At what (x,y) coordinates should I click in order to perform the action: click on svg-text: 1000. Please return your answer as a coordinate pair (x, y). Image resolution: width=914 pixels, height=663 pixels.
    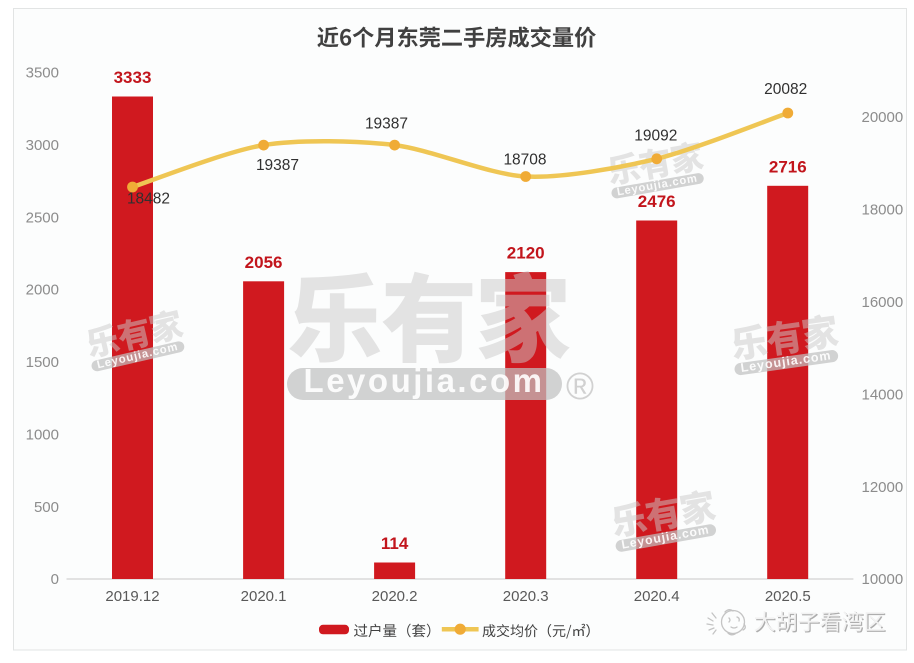
    Looking at the image, I should click on (42, 434).